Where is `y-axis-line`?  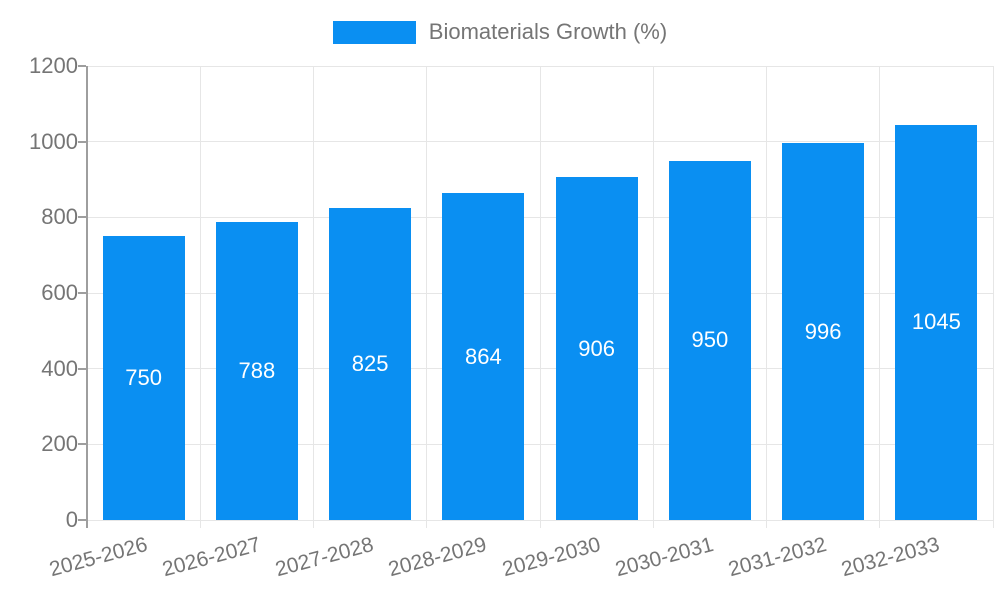 y-axis-line is located at coordinates (87, 297).